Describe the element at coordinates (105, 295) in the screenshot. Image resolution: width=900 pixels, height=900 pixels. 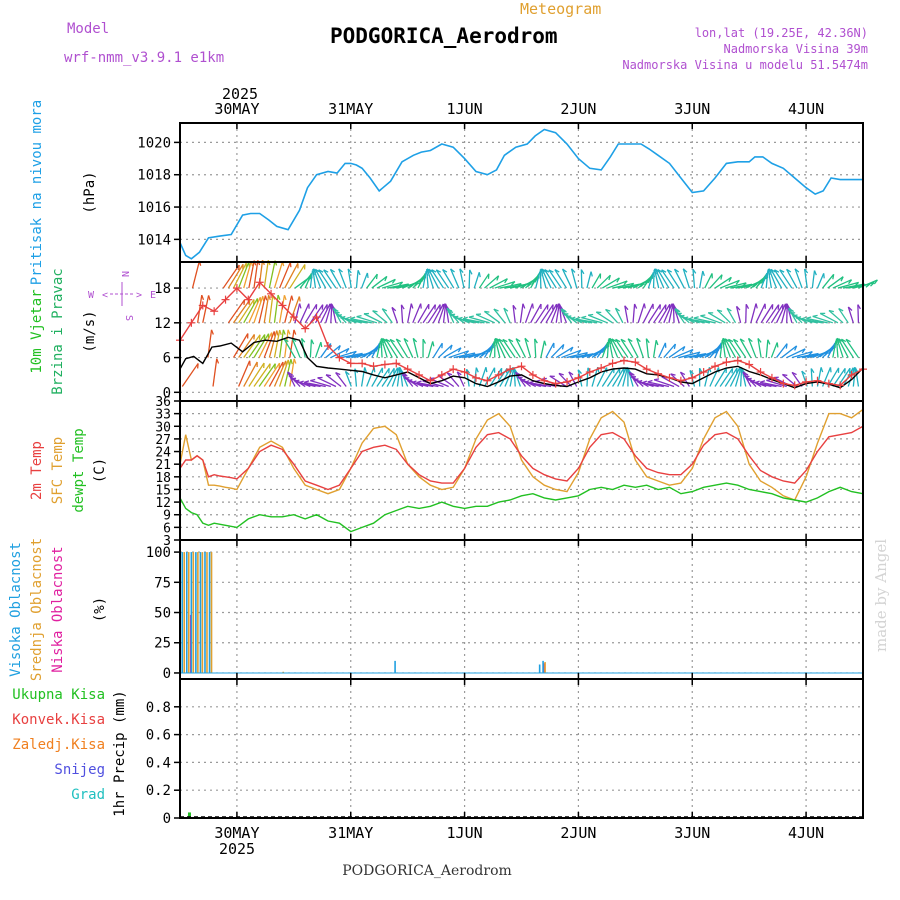
I see `compass-left-arrow: <` at that location.